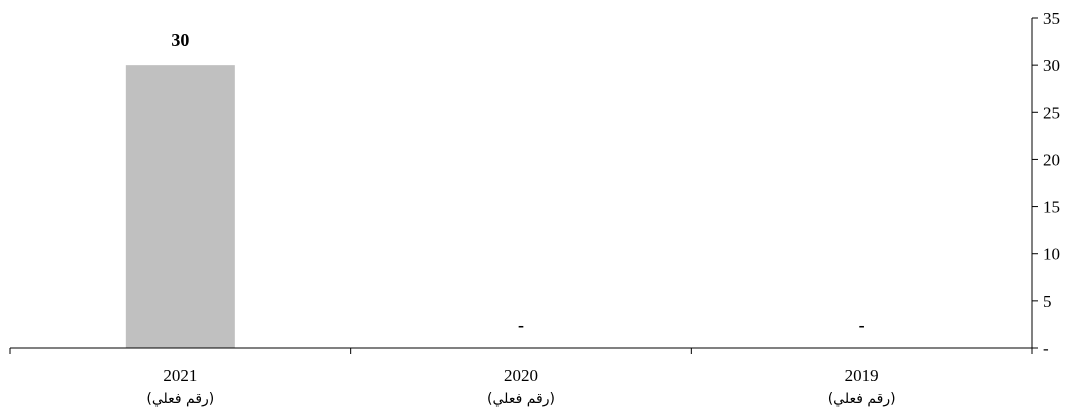 The height and width of the screenshot is (419, 1087). I want to click on y-tick-label: 20, so click(1051, 159).